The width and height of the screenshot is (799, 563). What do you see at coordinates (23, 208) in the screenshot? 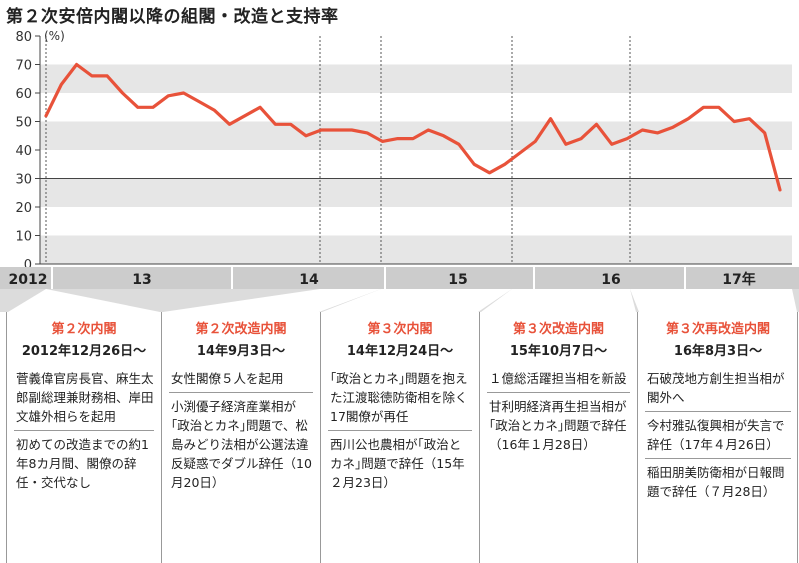
I see `y-tick-label: 20` at bounding box center [23, 208].